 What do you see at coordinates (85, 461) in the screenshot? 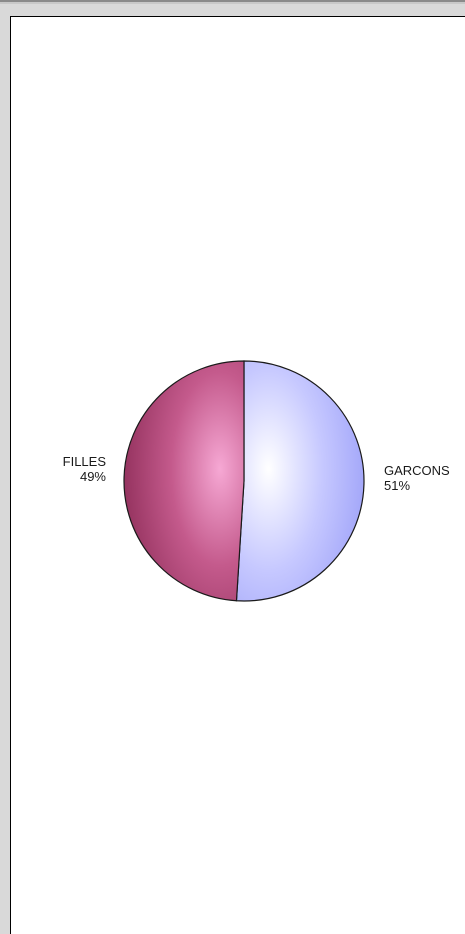
I see `slice-label-filles: FILLES` at bounding box center [85, 461].